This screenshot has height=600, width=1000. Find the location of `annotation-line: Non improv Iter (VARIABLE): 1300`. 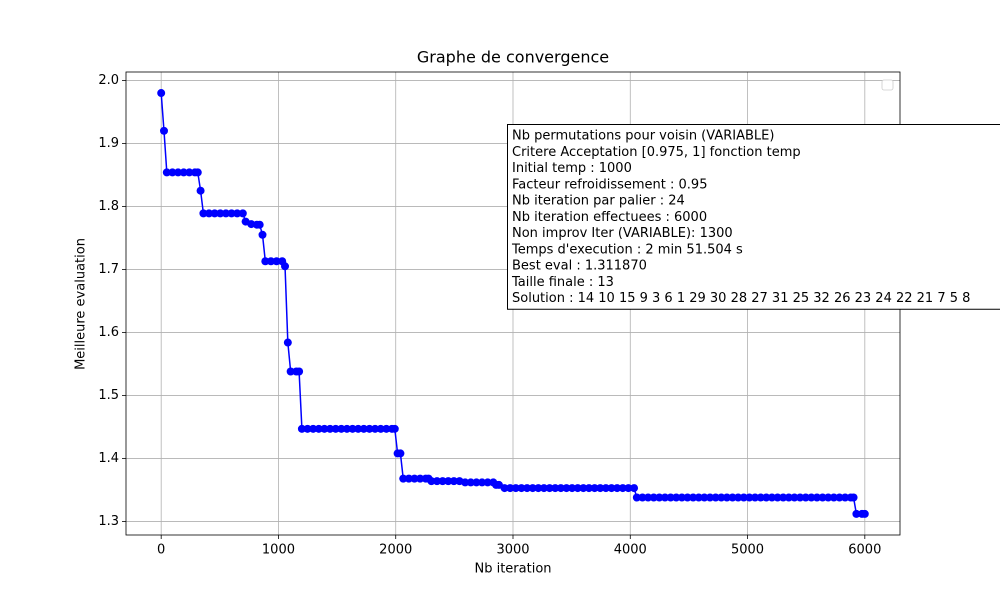

annotation-line: Non improv Iter (VARIABLE): 1300 is located at coordinates (622, 233).